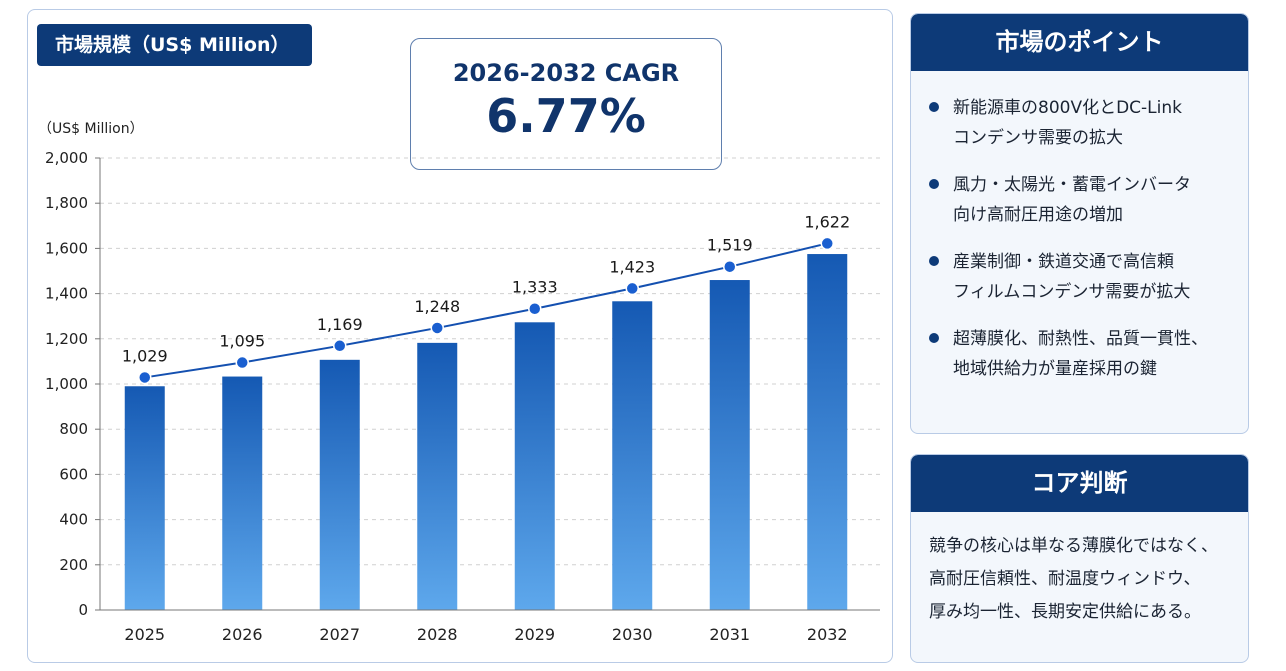 The width and height of the screenshot is (1286, 671). I want to click on bar-2025, so click(144, 498).